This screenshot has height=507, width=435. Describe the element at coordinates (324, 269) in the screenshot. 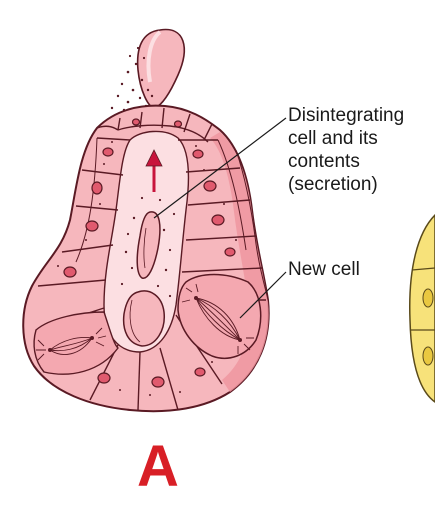

I see `new-cell-label: New cell` at that location.